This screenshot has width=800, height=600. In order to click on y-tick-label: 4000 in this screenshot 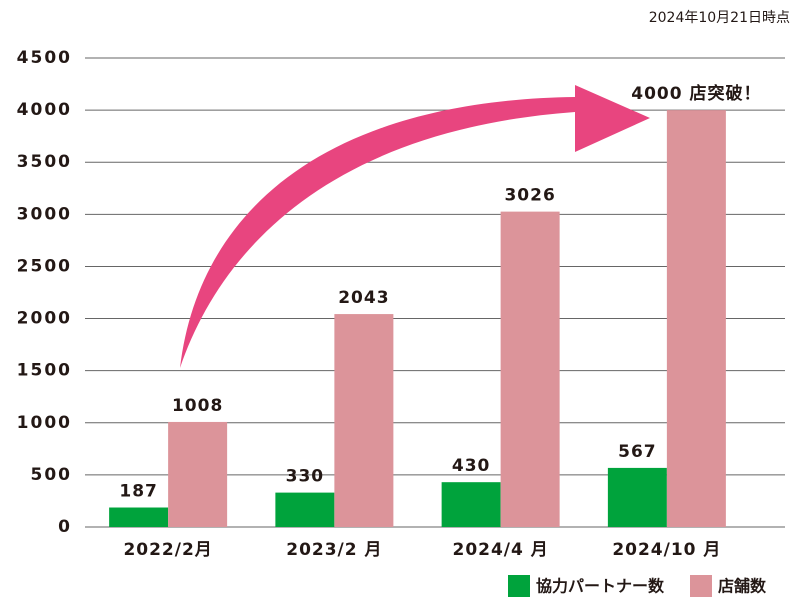, I will do `click(44, 110)`.